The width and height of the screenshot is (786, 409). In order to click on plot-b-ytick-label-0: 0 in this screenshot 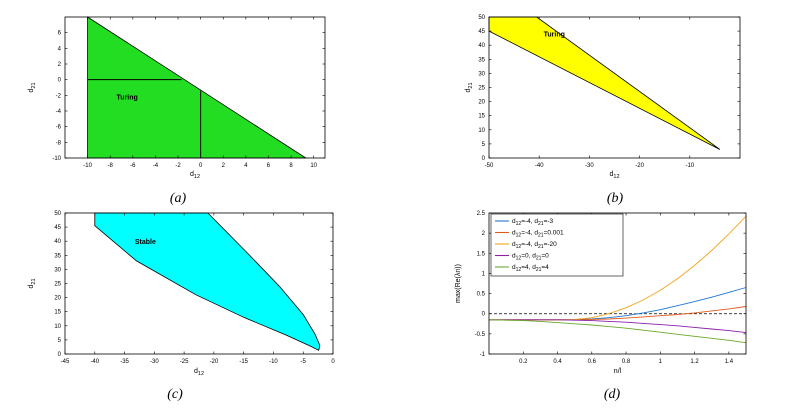, I will do `click(484, 159)`.